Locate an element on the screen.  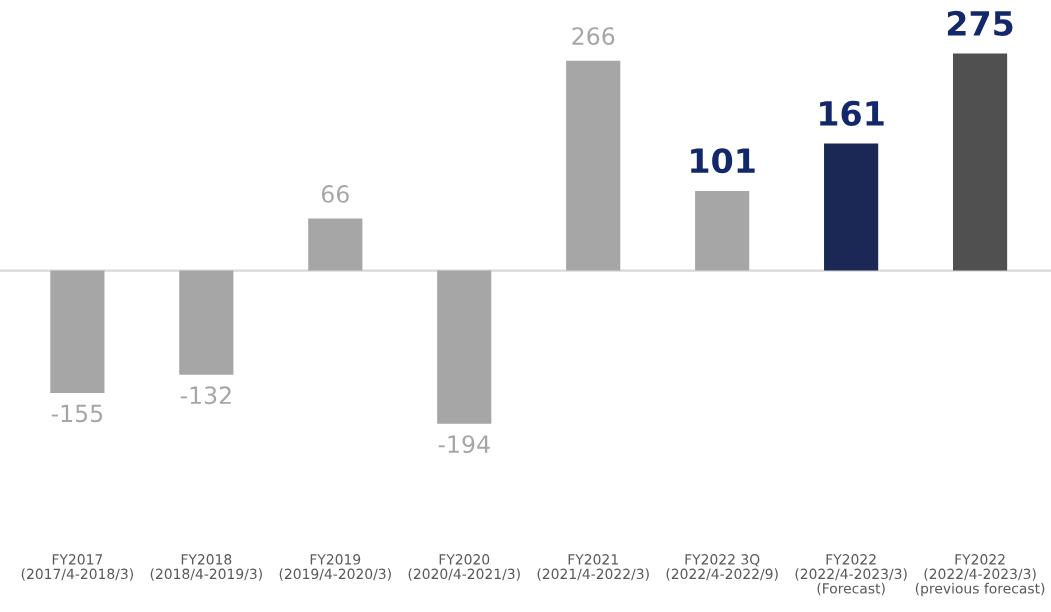
x-tick-label: FY2018 (2018/4-2019/3) is located at coordinates (206, 567).